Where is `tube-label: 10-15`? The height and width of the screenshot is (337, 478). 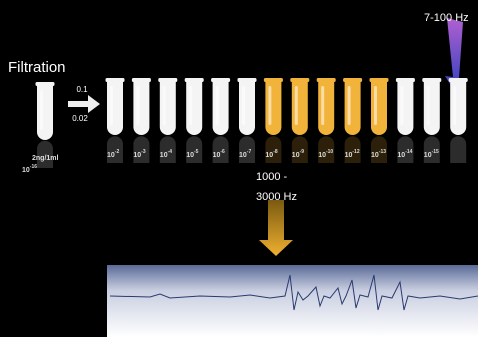
tube-label: 10-15 is located at coordinates (431, 154).